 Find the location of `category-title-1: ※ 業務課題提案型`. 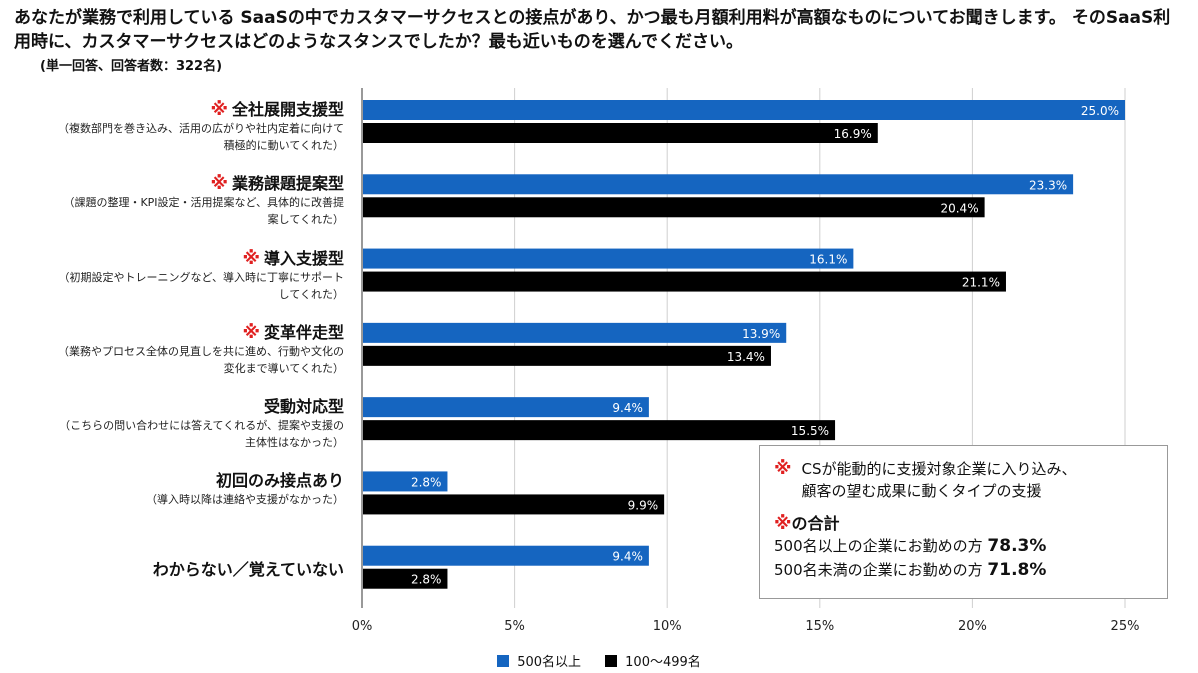

category-title-1: ※ 業務課題提案型 is located at coordinates (277, 182).